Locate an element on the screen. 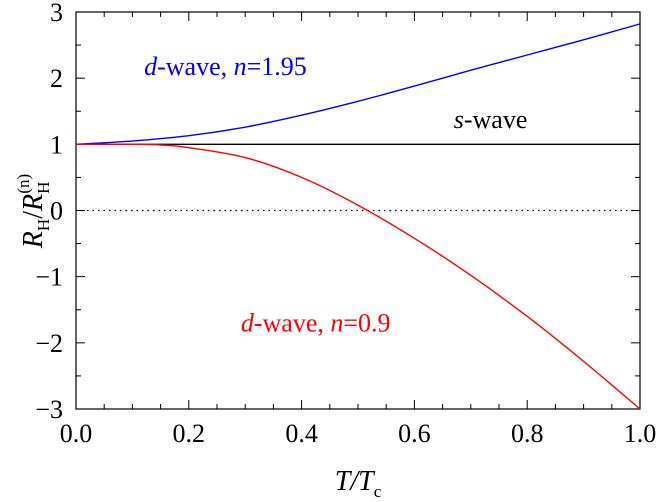 This screenshot has width=664, height=502. y-axis-label: RH/RH(n) is located at coordinates (33, 211).